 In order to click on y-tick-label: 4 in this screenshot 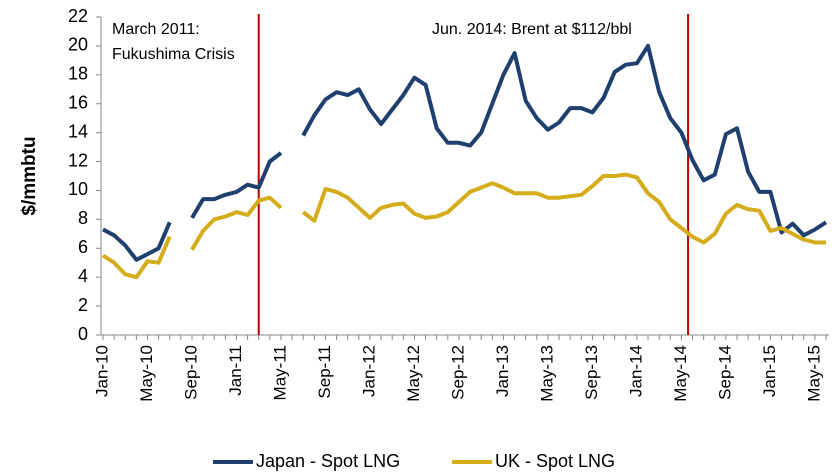, I will do `click(83, 276)`.